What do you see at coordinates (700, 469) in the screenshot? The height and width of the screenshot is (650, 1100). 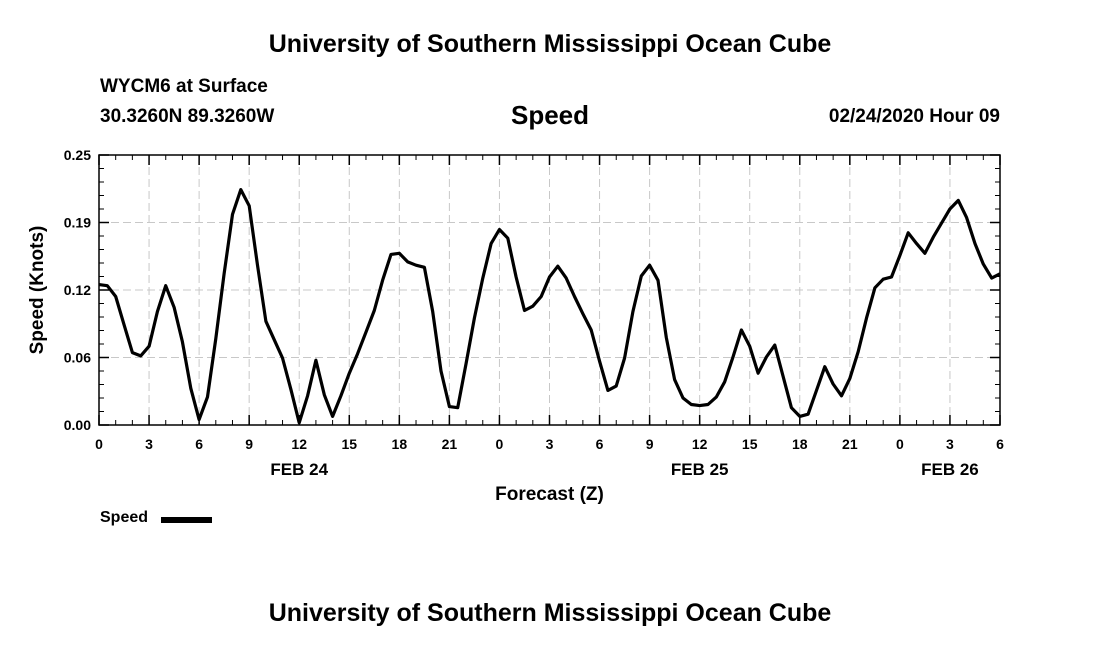 I see `day-label: FEB 25` at bounding box center [700, 469].